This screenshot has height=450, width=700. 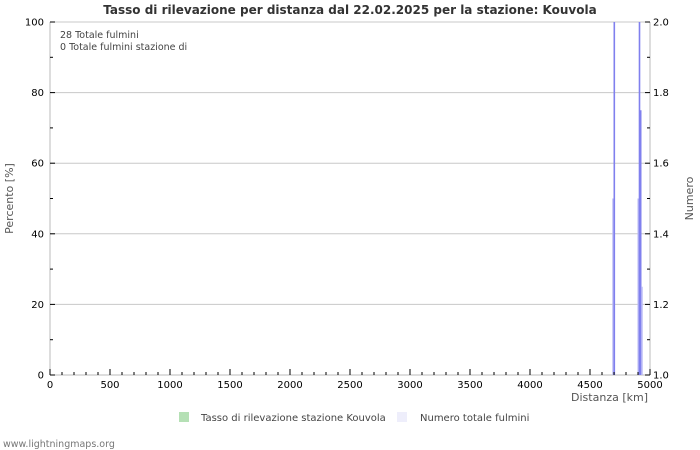 What do you see at coordinates (37, 93) in the screenshot?
I see `y-tick-label: 80` at bounding box center [37, 93].